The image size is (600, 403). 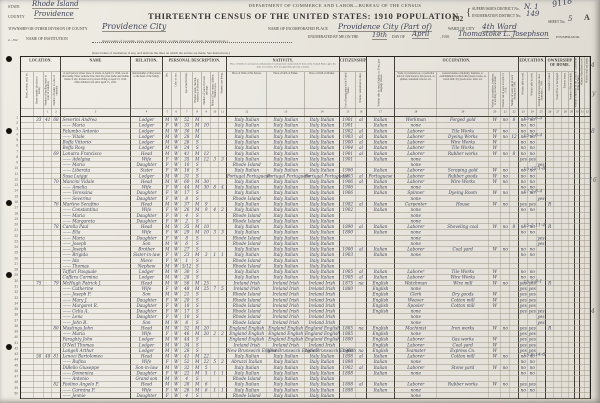 I want to click on cell-cb: 3, so click(x=215, y=159).